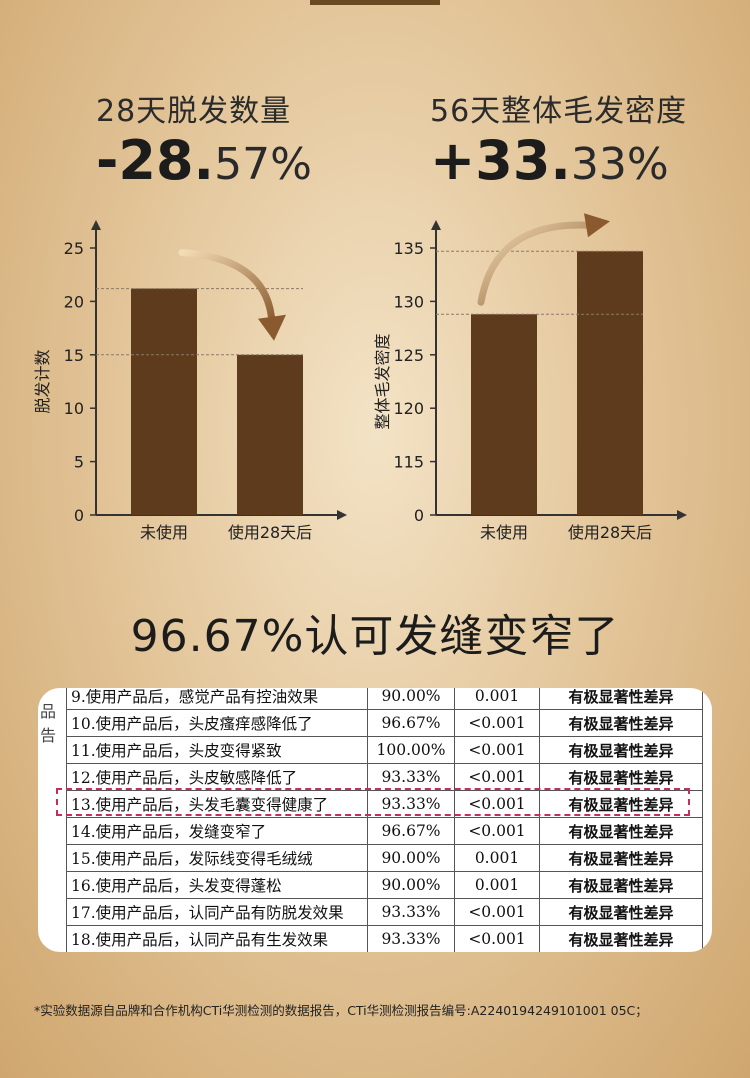  I want to click on row-item: 17.使用产品后，认同产品有防脱发效果, so click(217, 912).